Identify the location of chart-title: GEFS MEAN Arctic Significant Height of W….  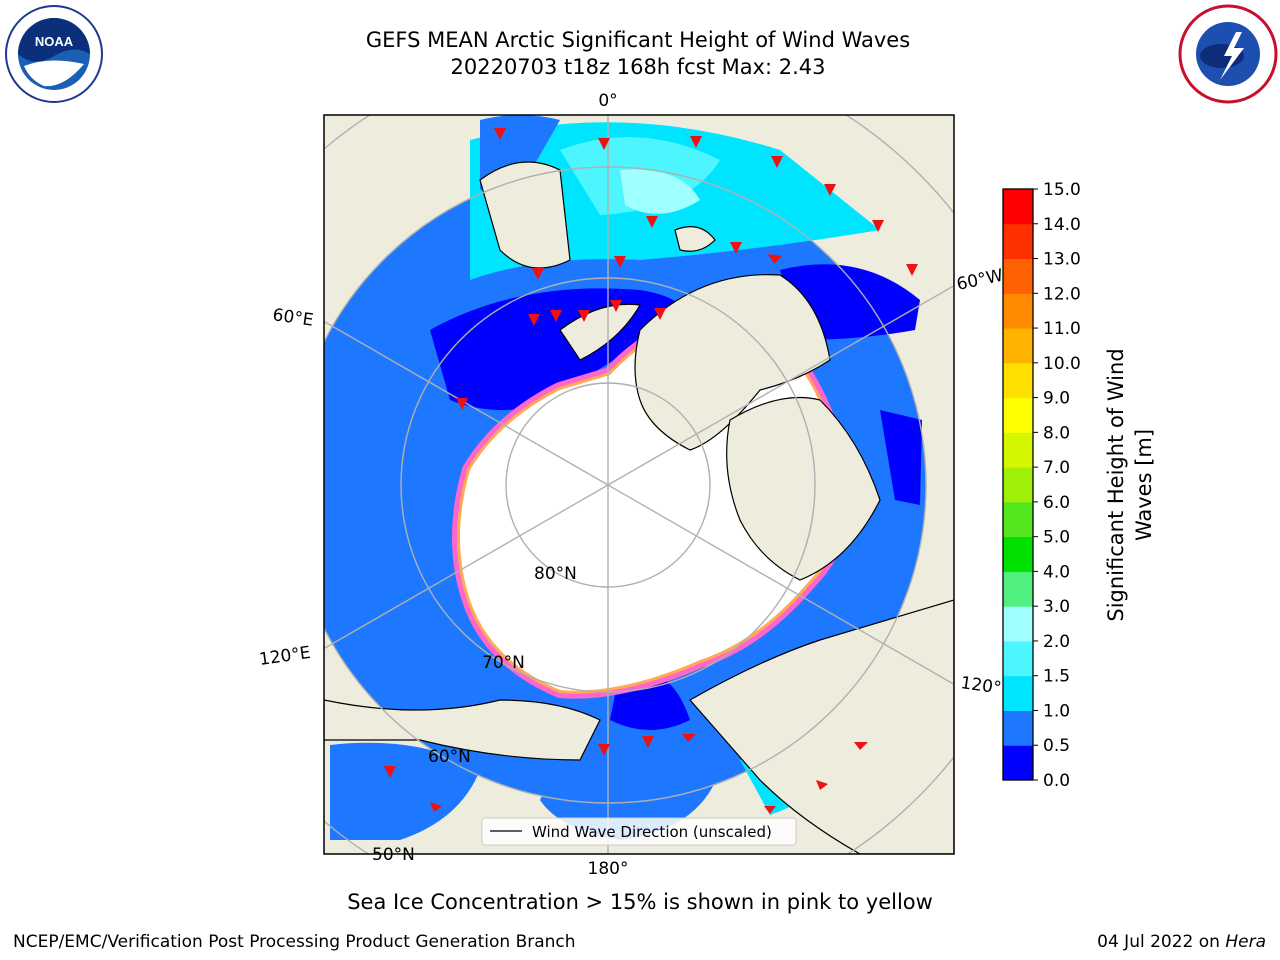
(638, 40).